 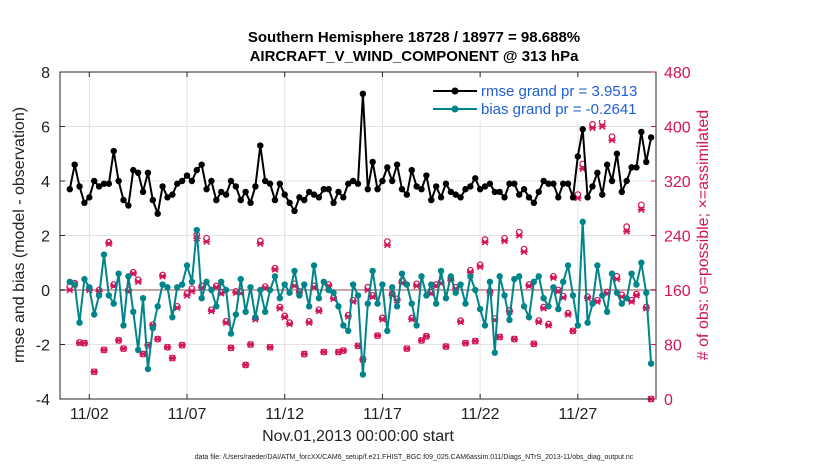 What do you see at coordinates (43, 346) in the screenshot?
I see `y-tick-label: -2` at bounding box center [43, 346].